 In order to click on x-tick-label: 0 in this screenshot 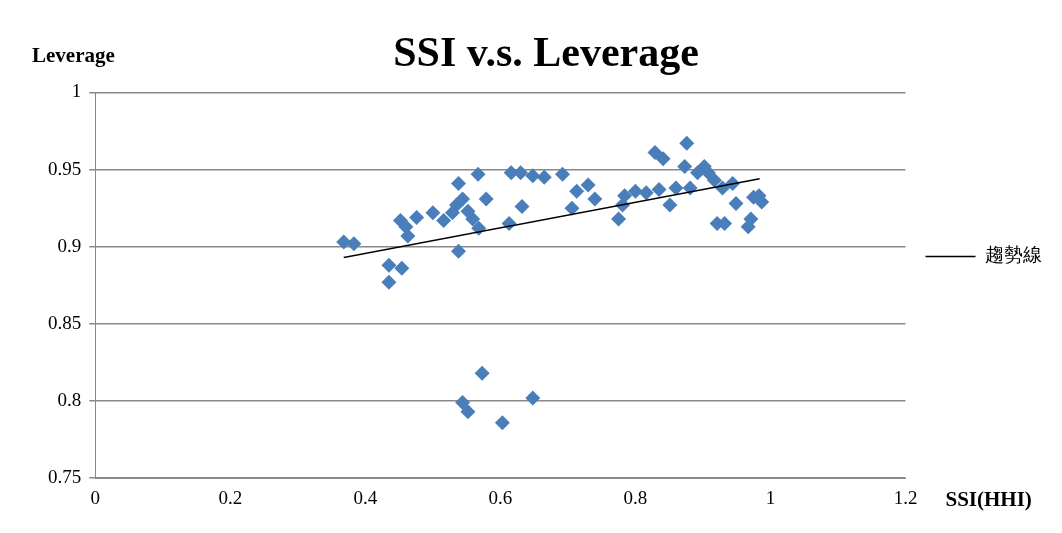, I will do `click(95, 497)`.